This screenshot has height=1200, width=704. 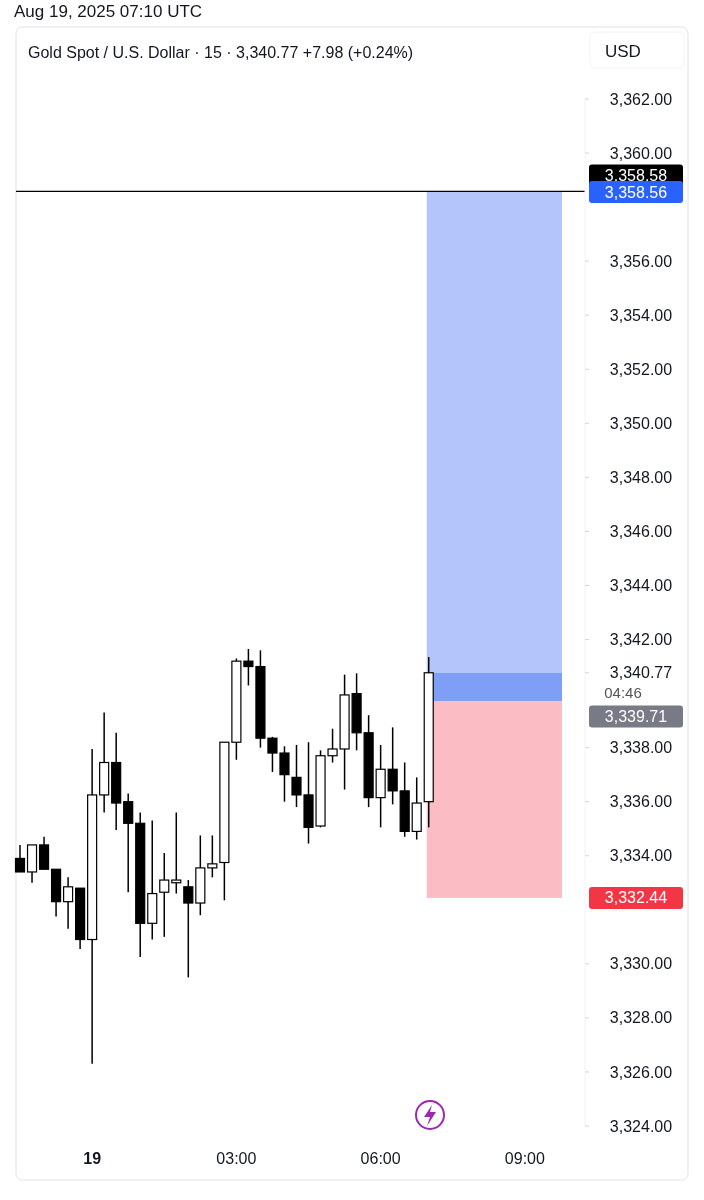 What do you see at coordinates (641, 856) in the screenshot?
I see `y-tick-label: 3,334.00` at bounding box center [641, 856].